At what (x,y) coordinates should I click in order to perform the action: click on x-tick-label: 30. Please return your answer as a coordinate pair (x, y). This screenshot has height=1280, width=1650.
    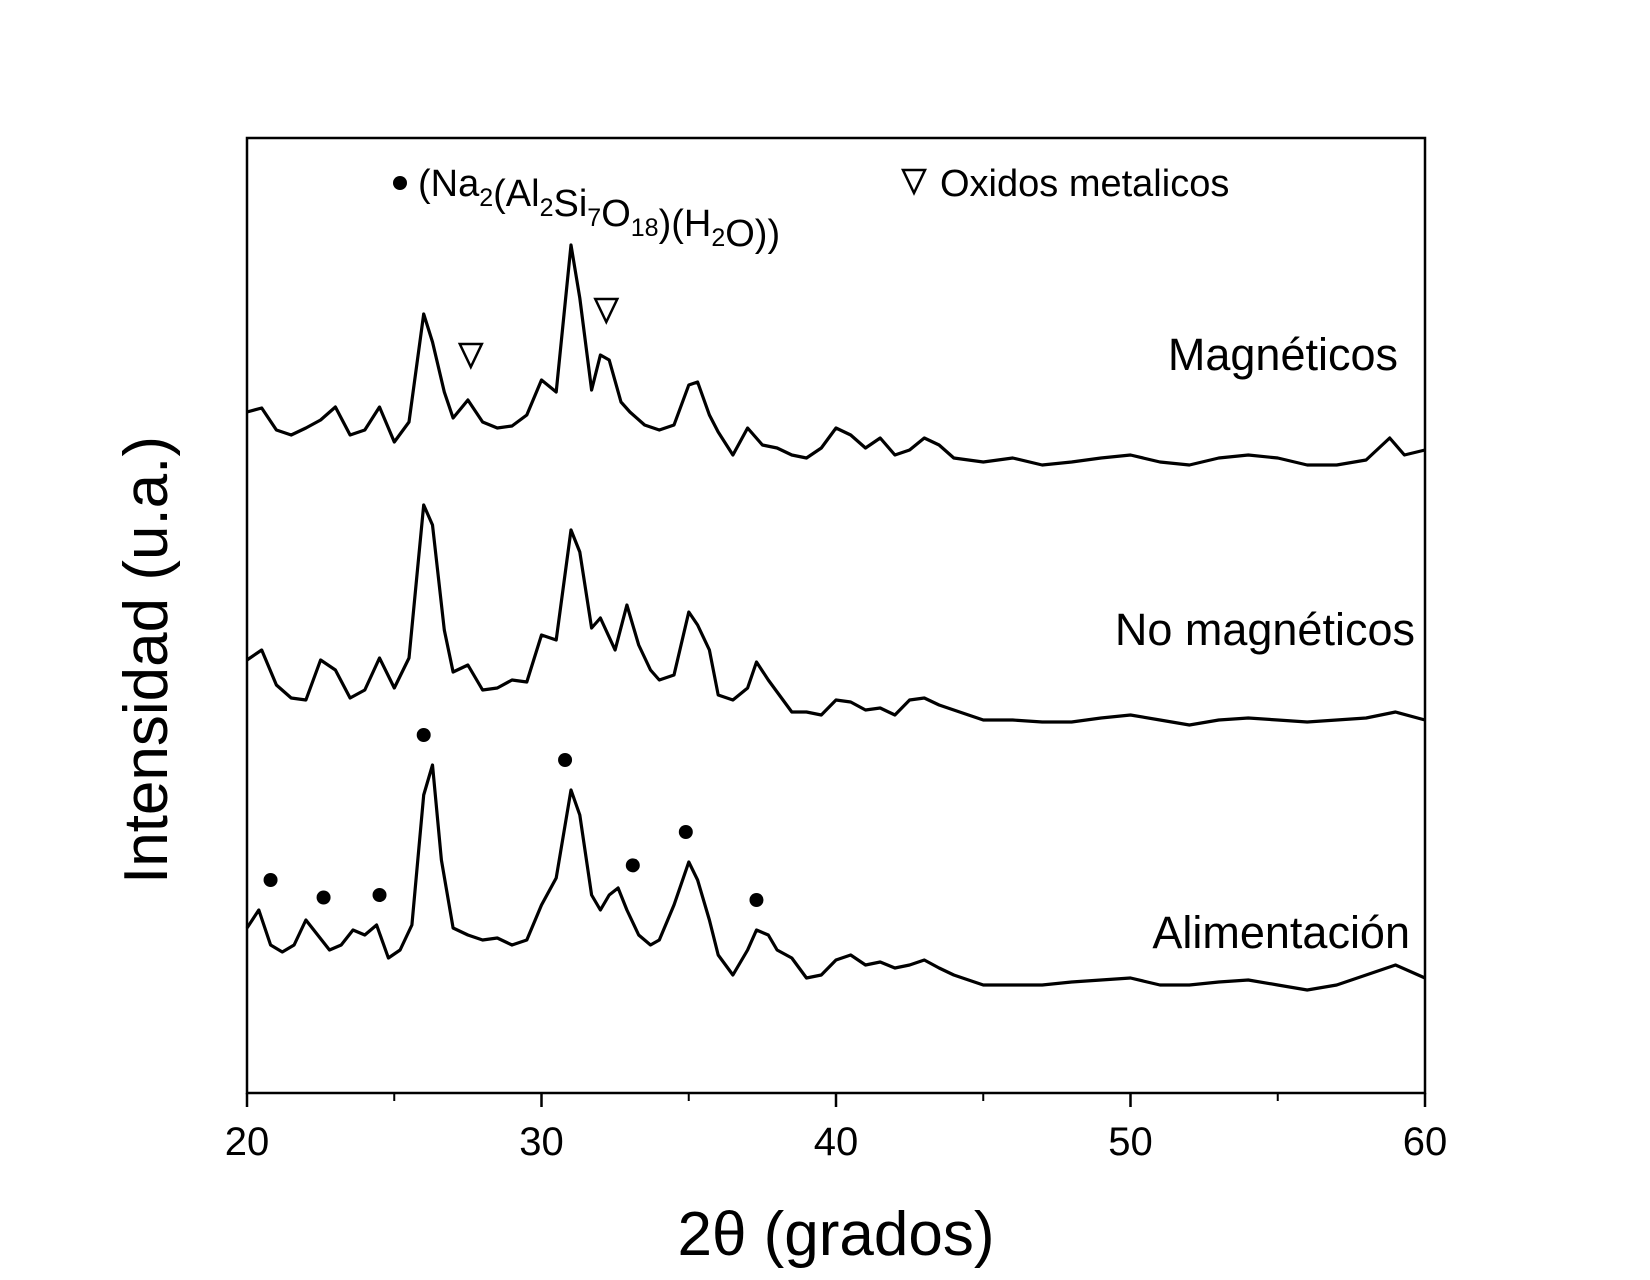
    Looking at the image, I should click on (541, 1142).